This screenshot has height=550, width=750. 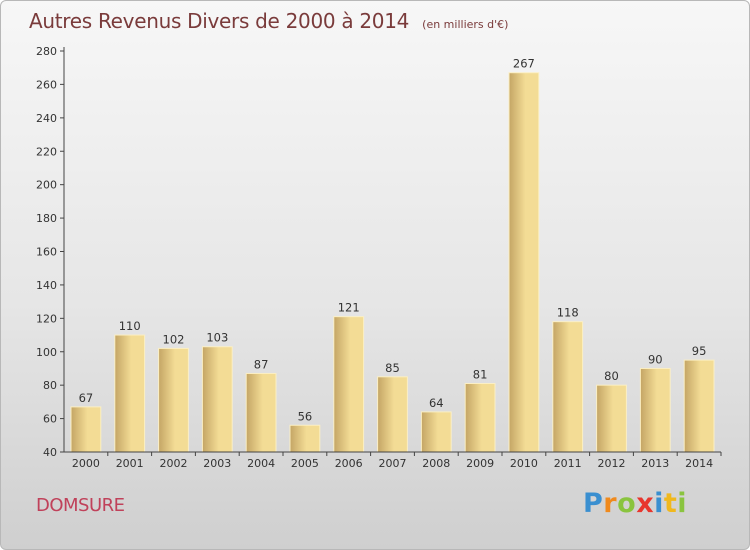 What do you see at coordinates (217, 399) in the screenshot?
I see `bar-2003` at bounding box center [217, 399].